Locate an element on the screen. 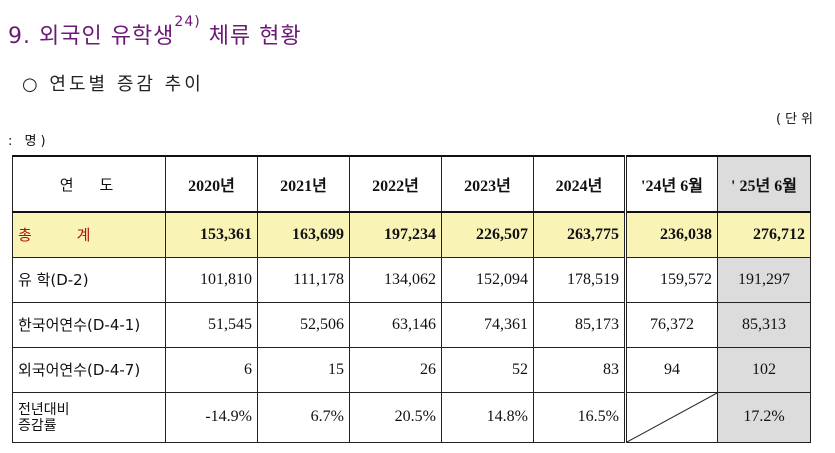 Image resolution: width=835 pixels, height=453 pixels. title-prefix: 9. 외국인 유학생 is located at coordinates (91, 36).